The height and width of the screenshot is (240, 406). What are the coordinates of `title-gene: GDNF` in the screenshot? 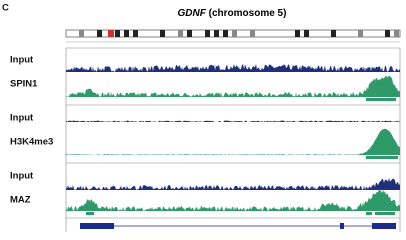 It's located at (192, 13).